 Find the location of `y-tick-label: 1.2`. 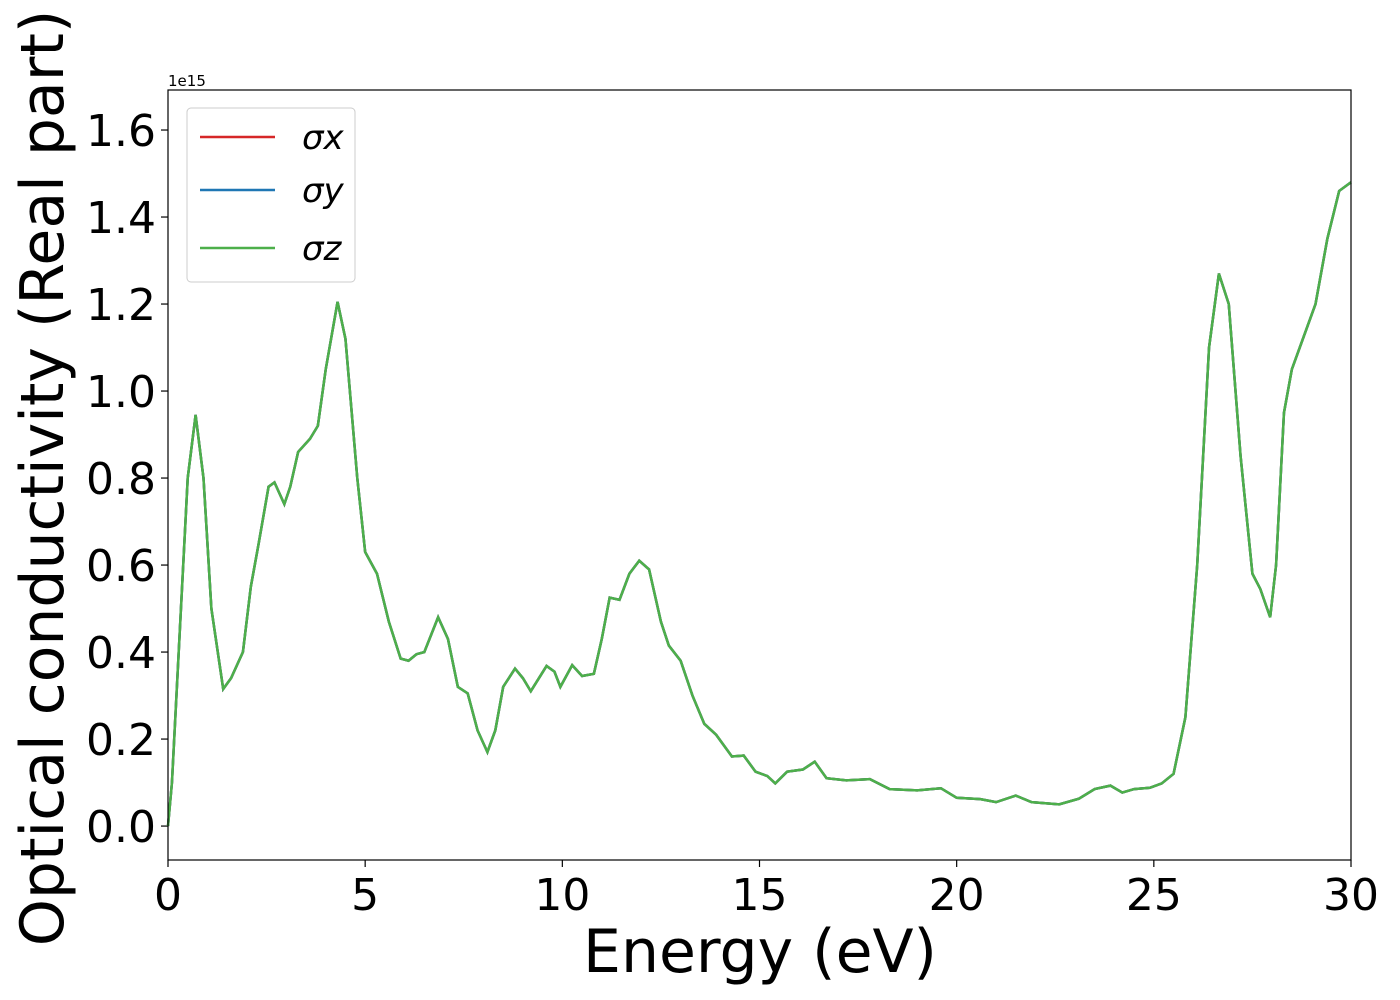

y-tick-label: 1.2 is located at coordinates (121, 305).